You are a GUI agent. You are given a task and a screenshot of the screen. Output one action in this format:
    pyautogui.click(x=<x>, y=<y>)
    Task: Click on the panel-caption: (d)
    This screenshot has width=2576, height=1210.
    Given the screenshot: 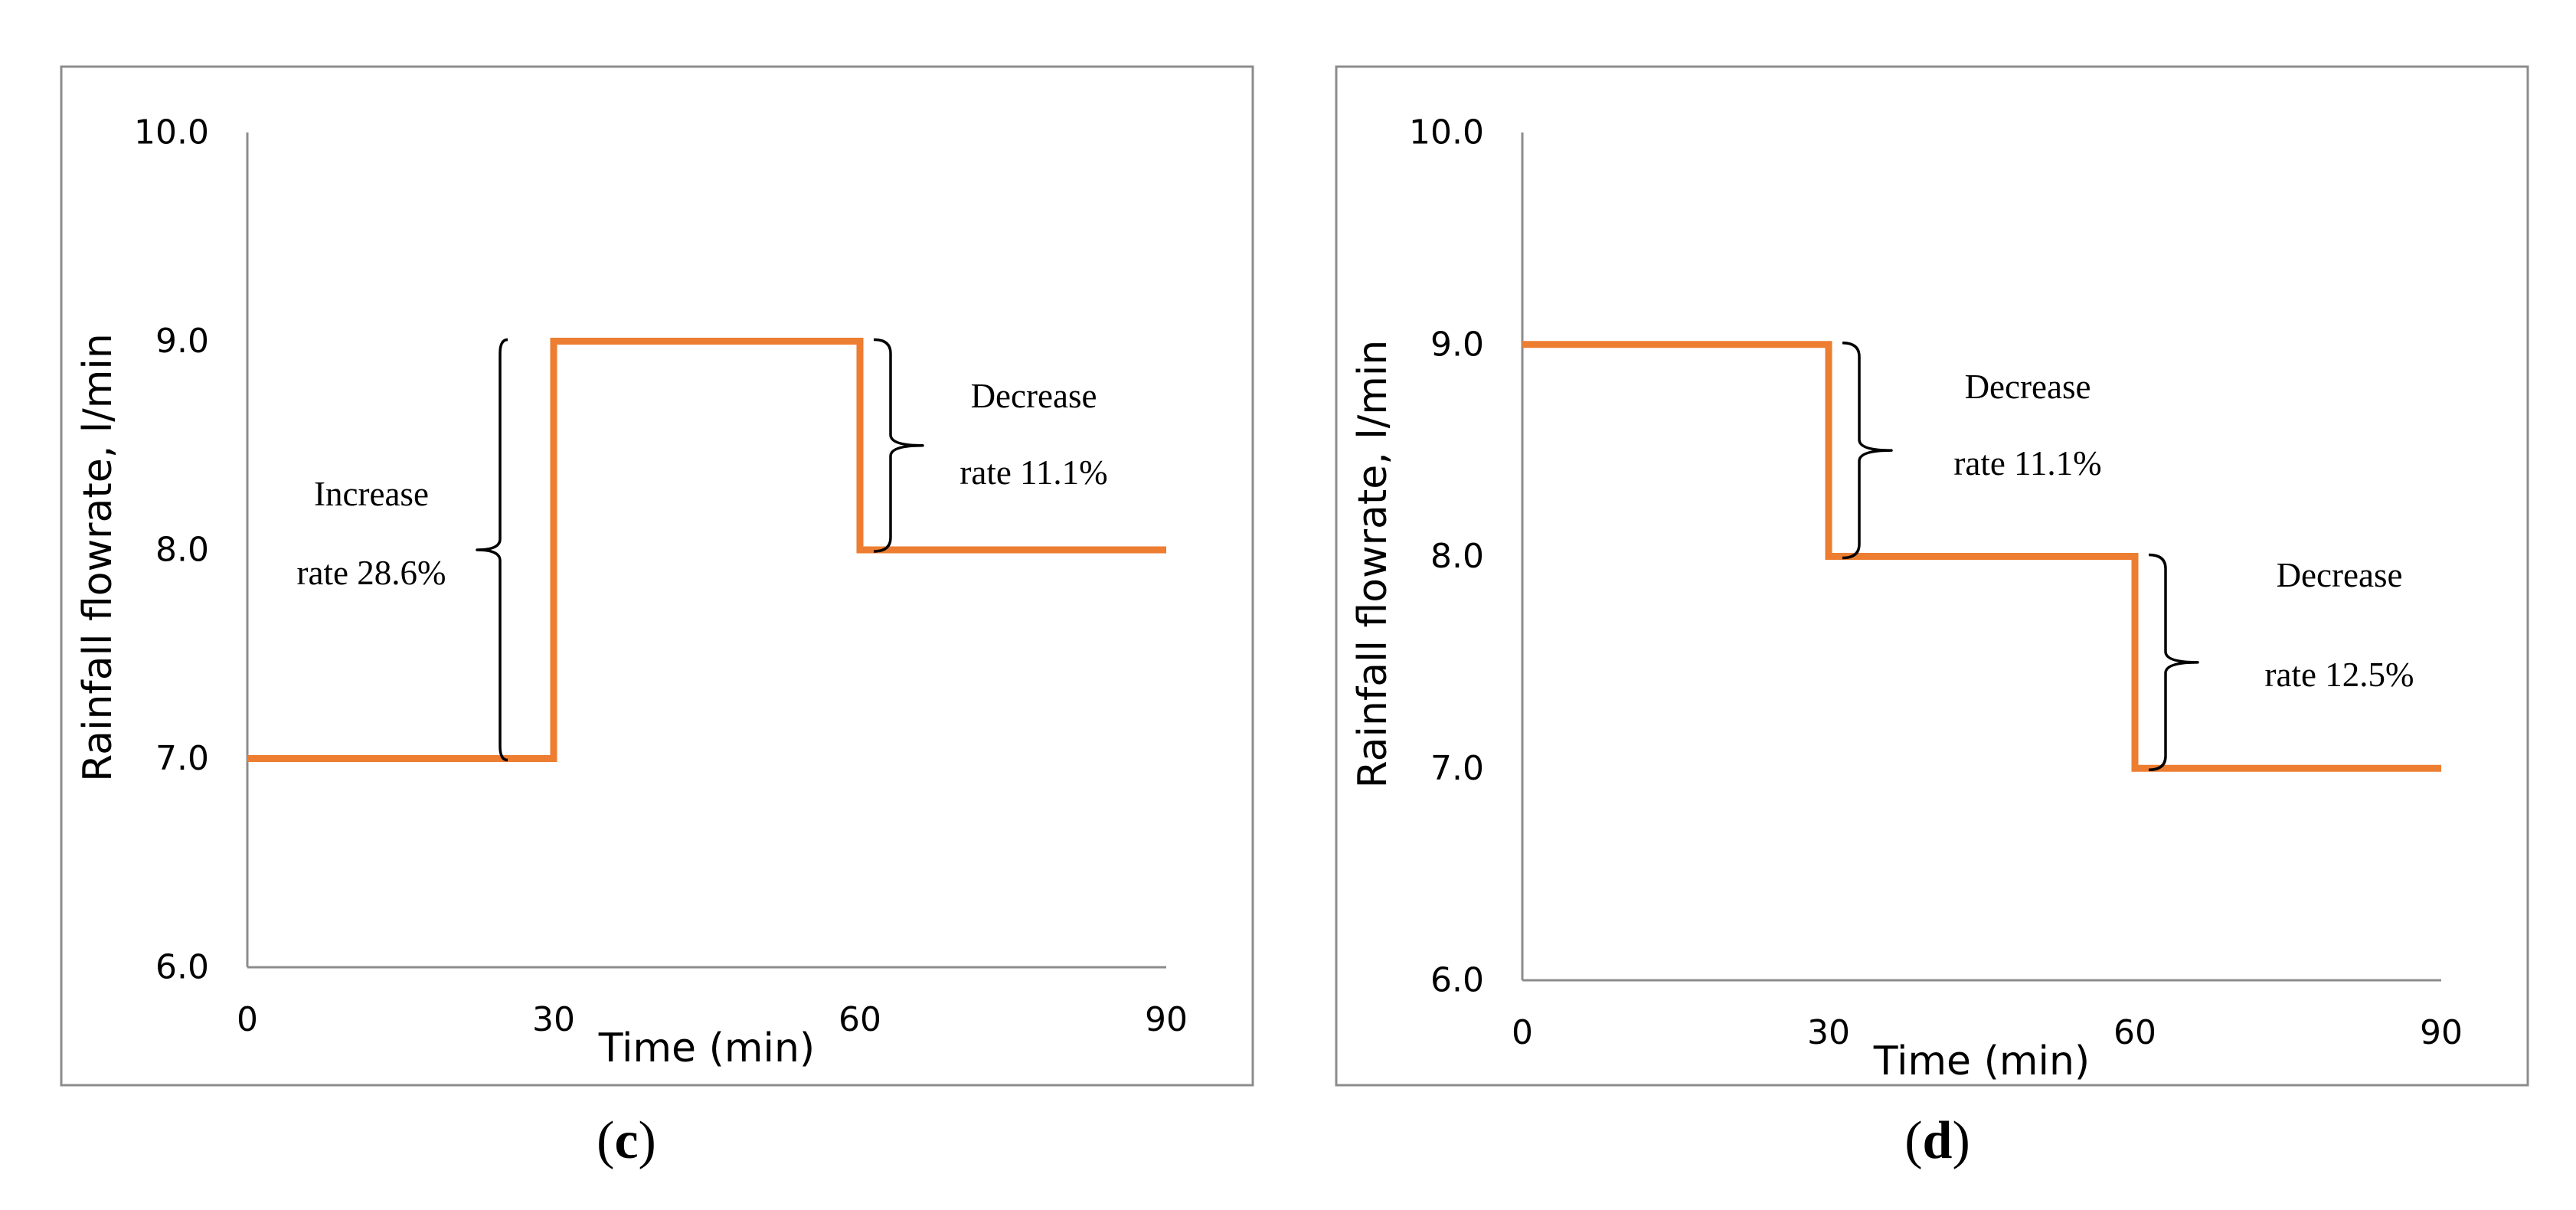 What is the action you would take?
    pyautogui.click(x=1937, y=1140)
    